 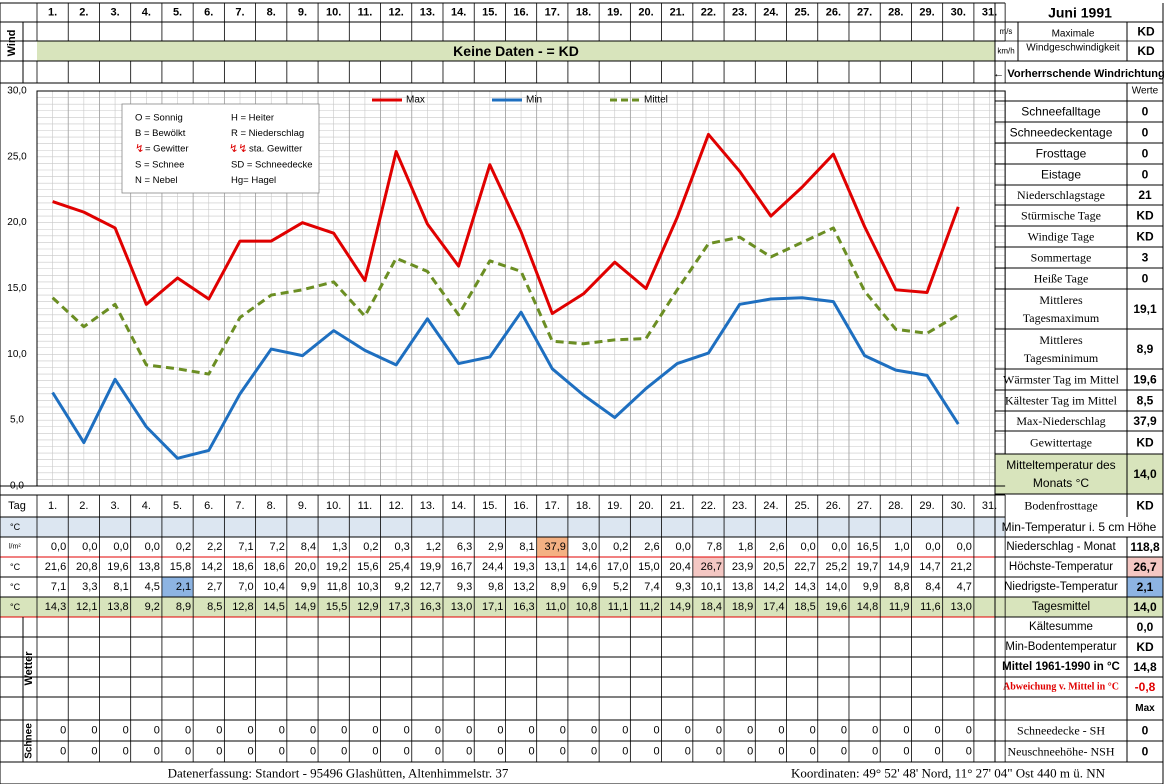 I want to click on day-number: 20., so click(x=645, y=506).